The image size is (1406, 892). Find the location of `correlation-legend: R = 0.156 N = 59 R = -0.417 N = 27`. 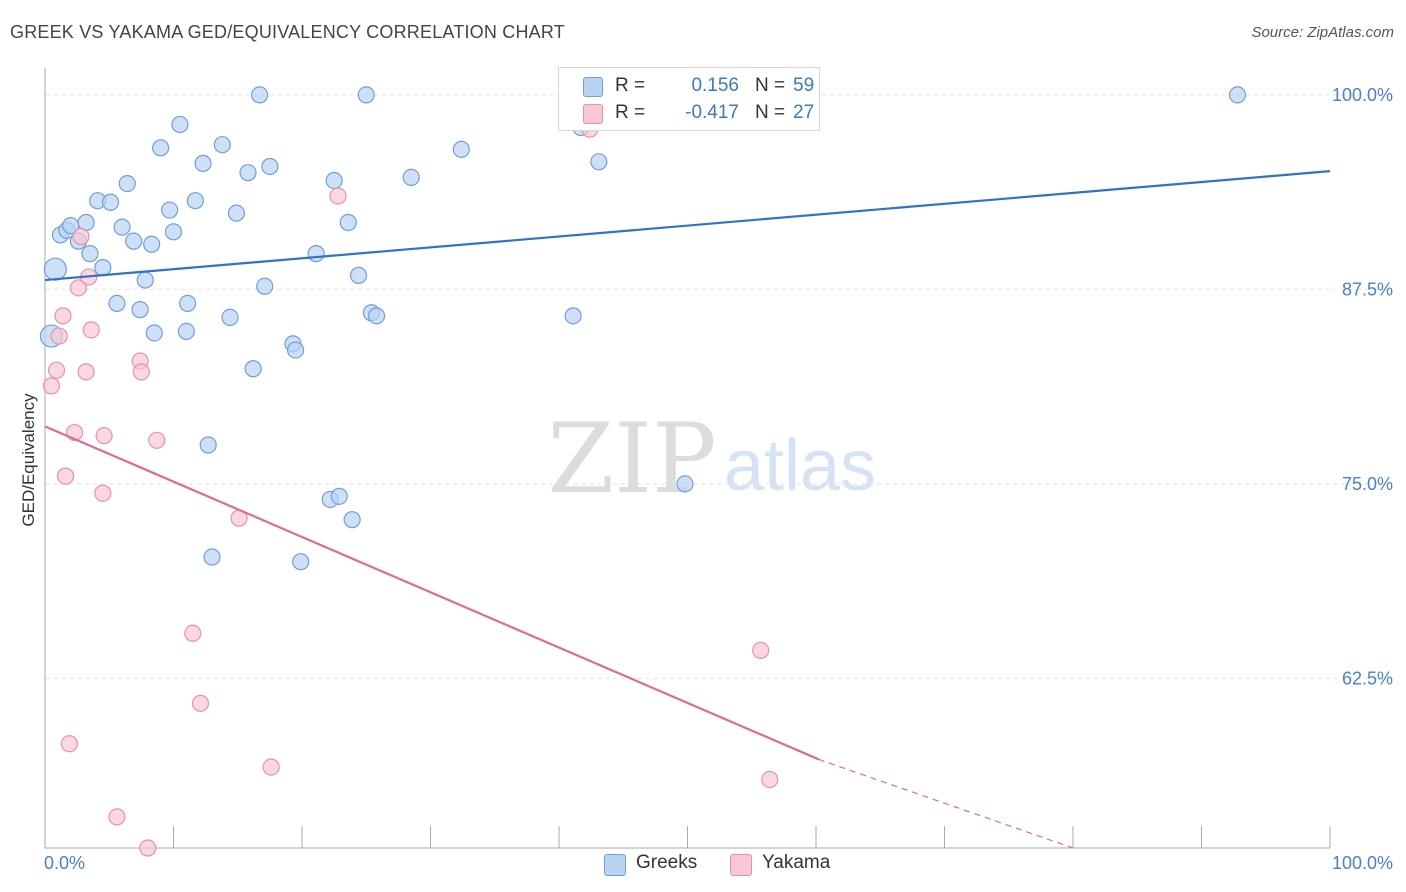

correlation-legend: R = 0.156 N = 59 R = -0.417 N = 27 is located at coordinates (689, 99).